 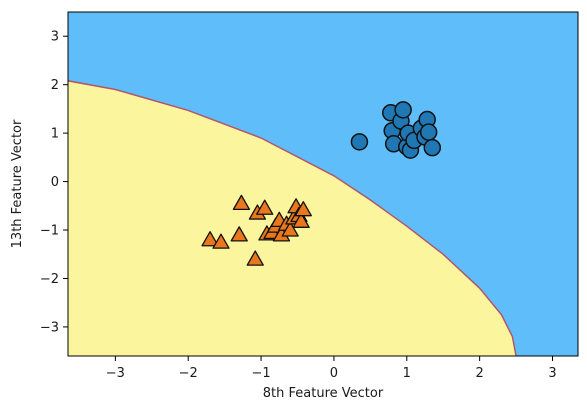 I want to click on y-tick-label: 2, so click(x=55, y=85).